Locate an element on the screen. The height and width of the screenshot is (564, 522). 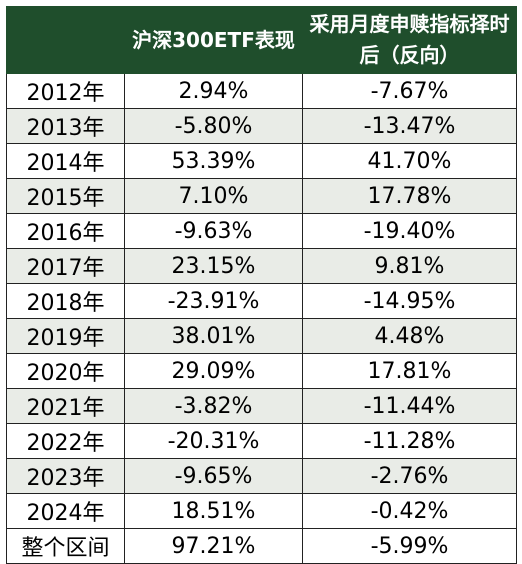
table-row: 2022年 -20.31% -11.28% is located at coordinates (261, 441).